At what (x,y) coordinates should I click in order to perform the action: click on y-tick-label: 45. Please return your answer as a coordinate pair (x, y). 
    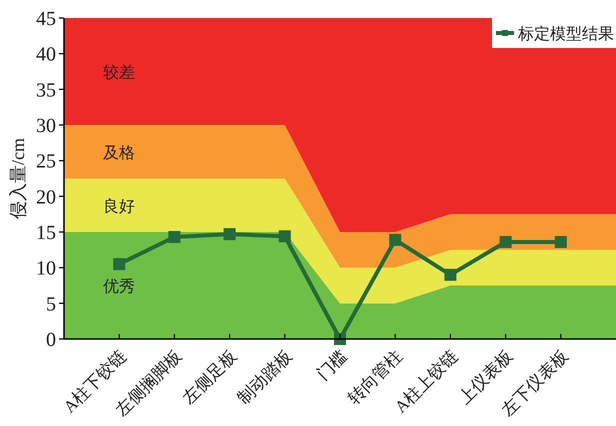
    Looking at the image, I should click on (46, 19).